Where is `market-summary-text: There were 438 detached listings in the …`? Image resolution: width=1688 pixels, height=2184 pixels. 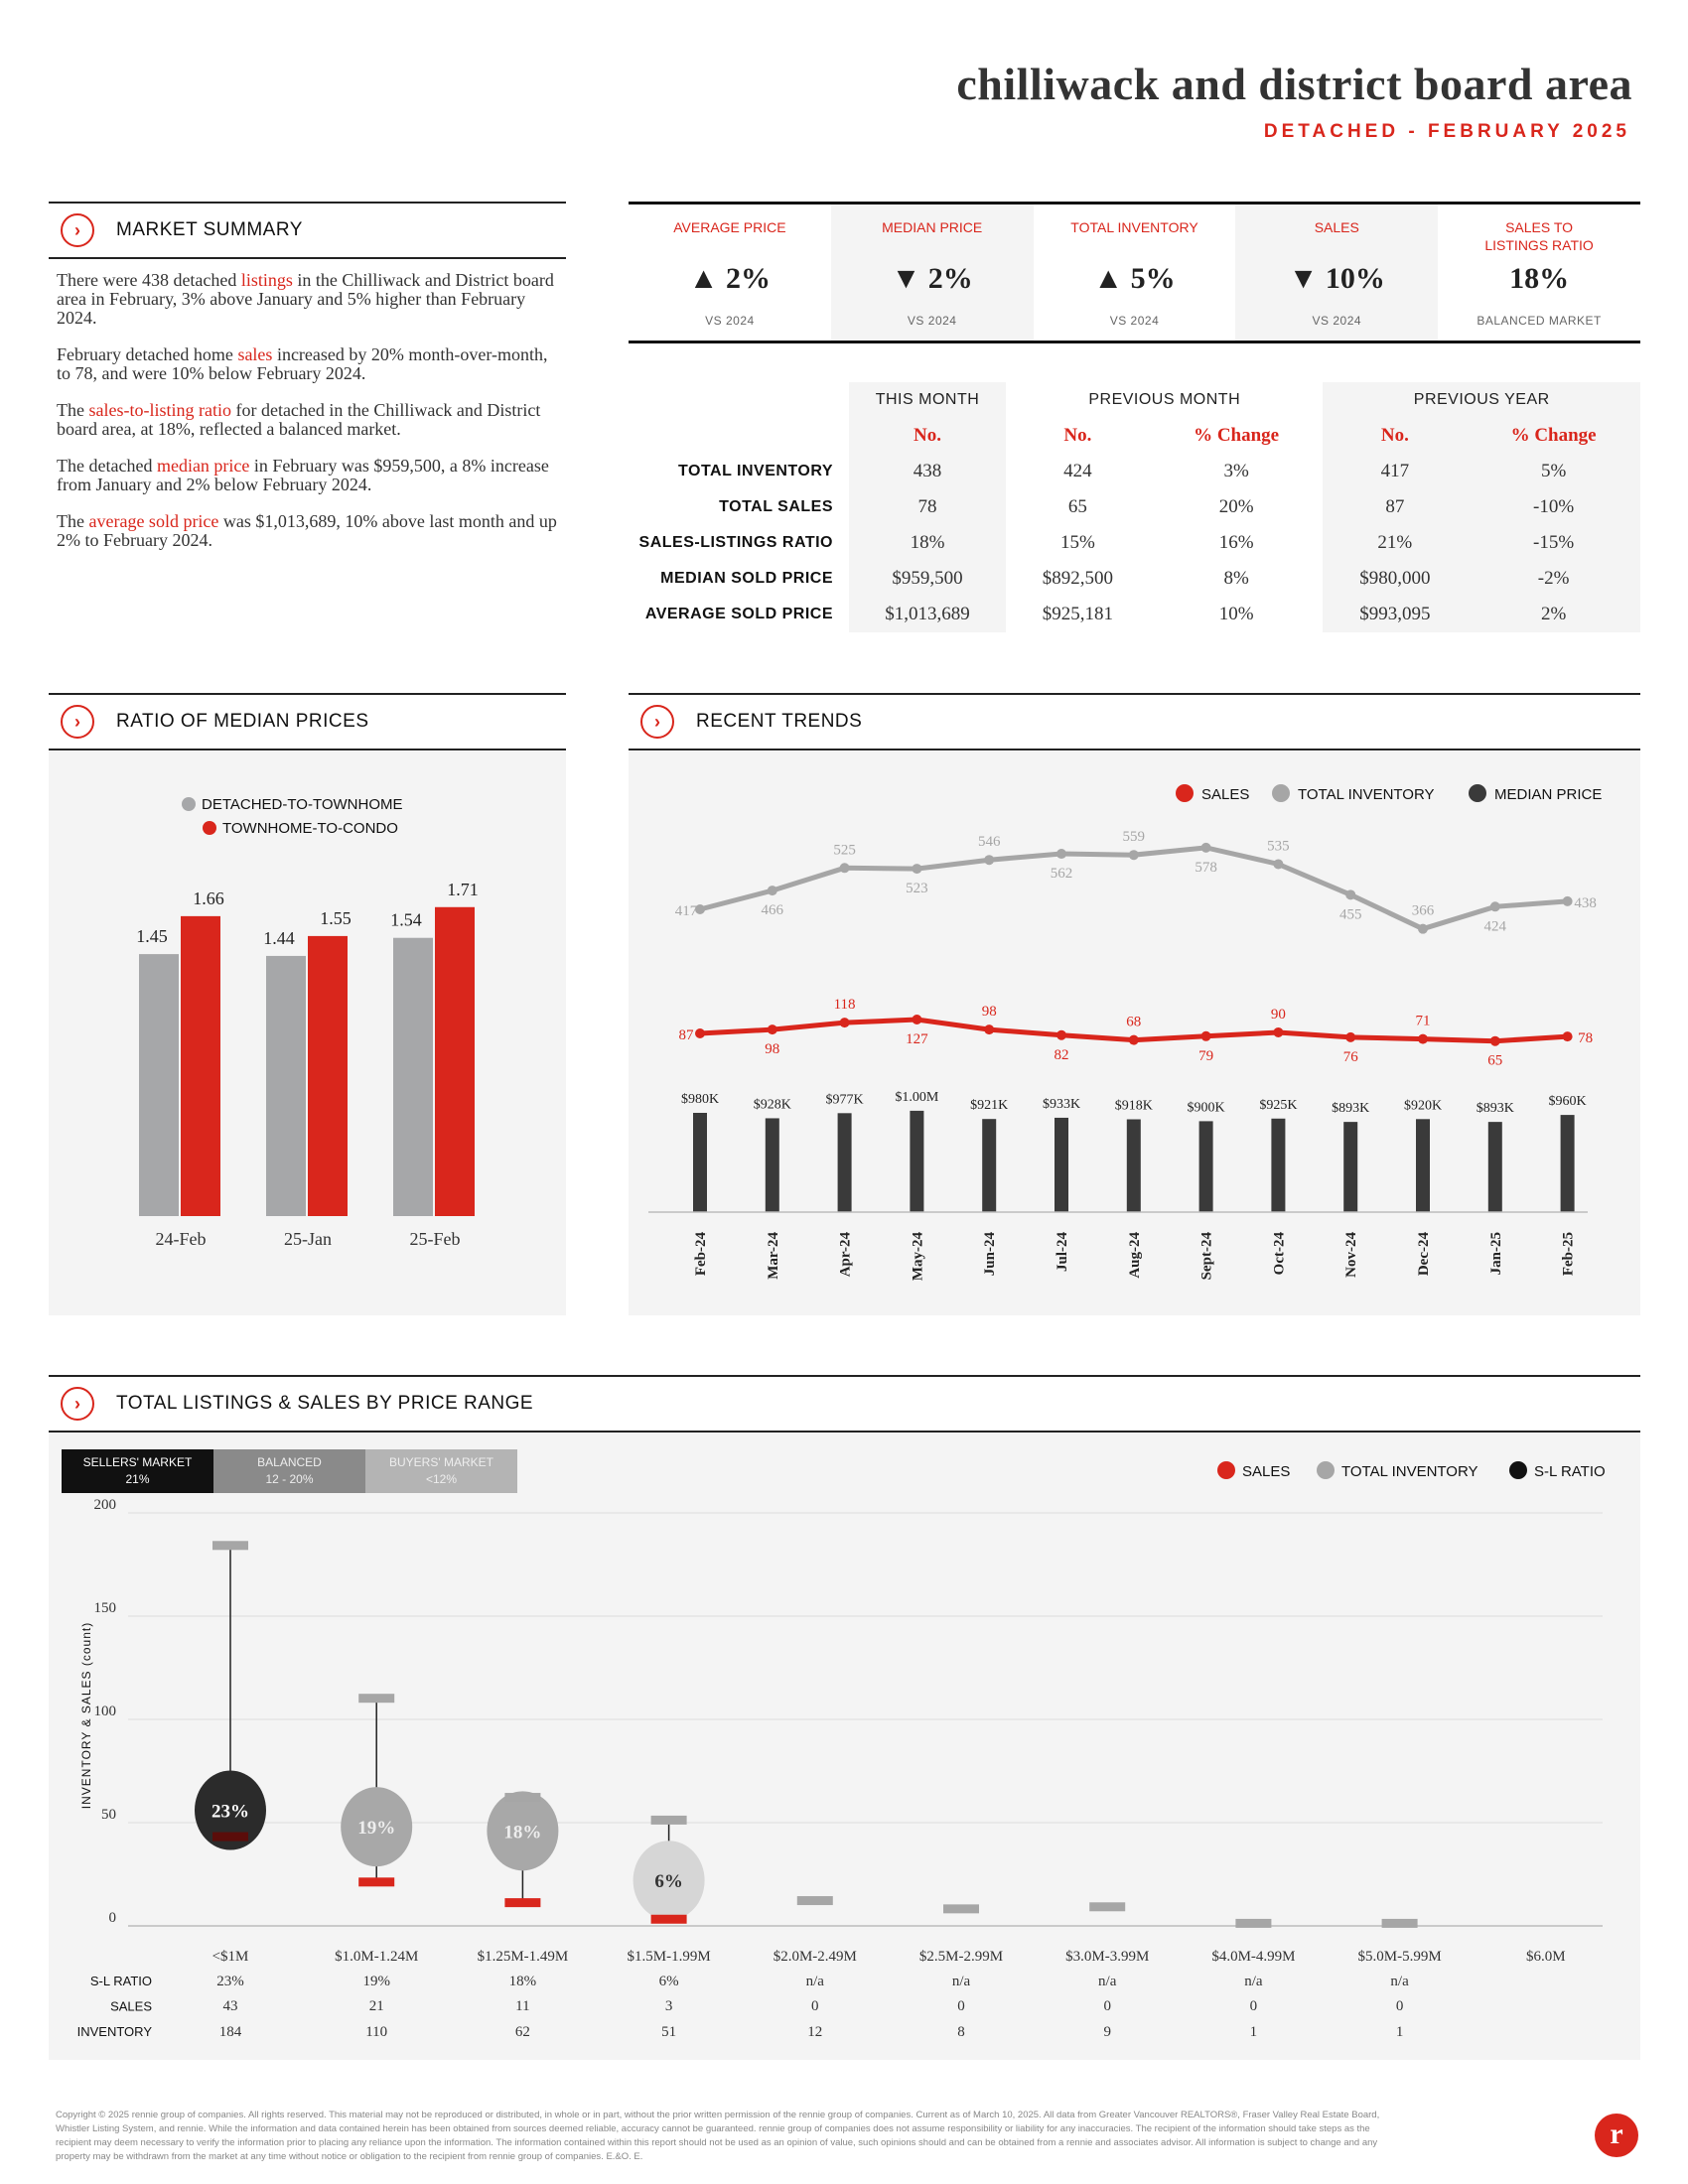 market-summary-text: There were 438 detached listings in the … is located at coordinates (310, 419).